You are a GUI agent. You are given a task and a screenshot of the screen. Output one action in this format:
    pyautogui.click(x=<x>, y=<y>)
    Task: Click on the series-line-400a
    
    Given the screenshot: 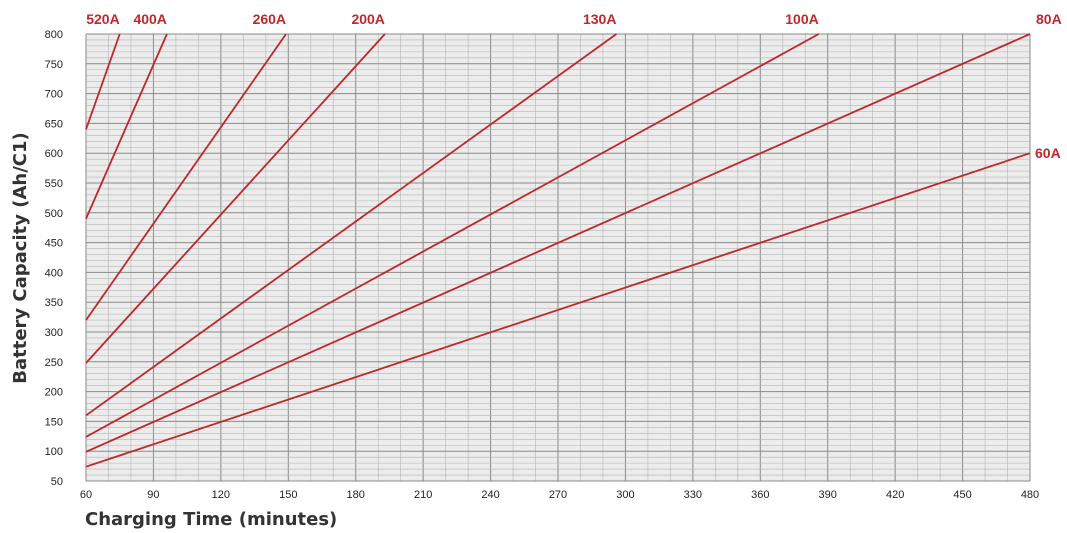 What is the action you would take?
    pyautogui.click(x=126, y=126)
    